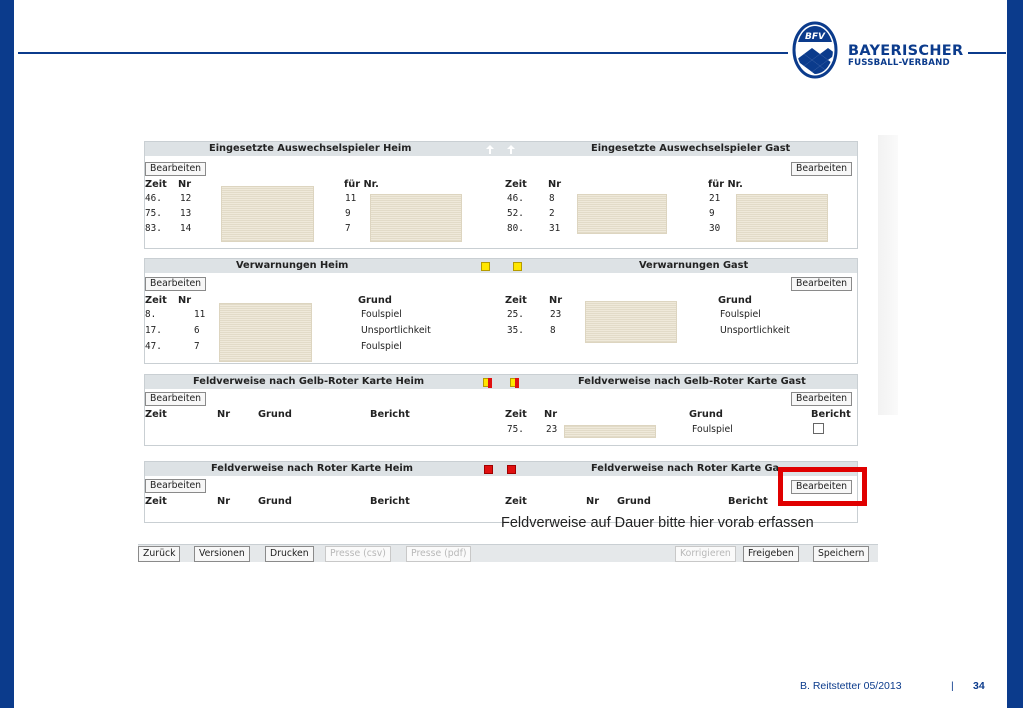 This screenshot has width=1023, height=708. I want to click on release-button: Freigeben, so click(771, 554).